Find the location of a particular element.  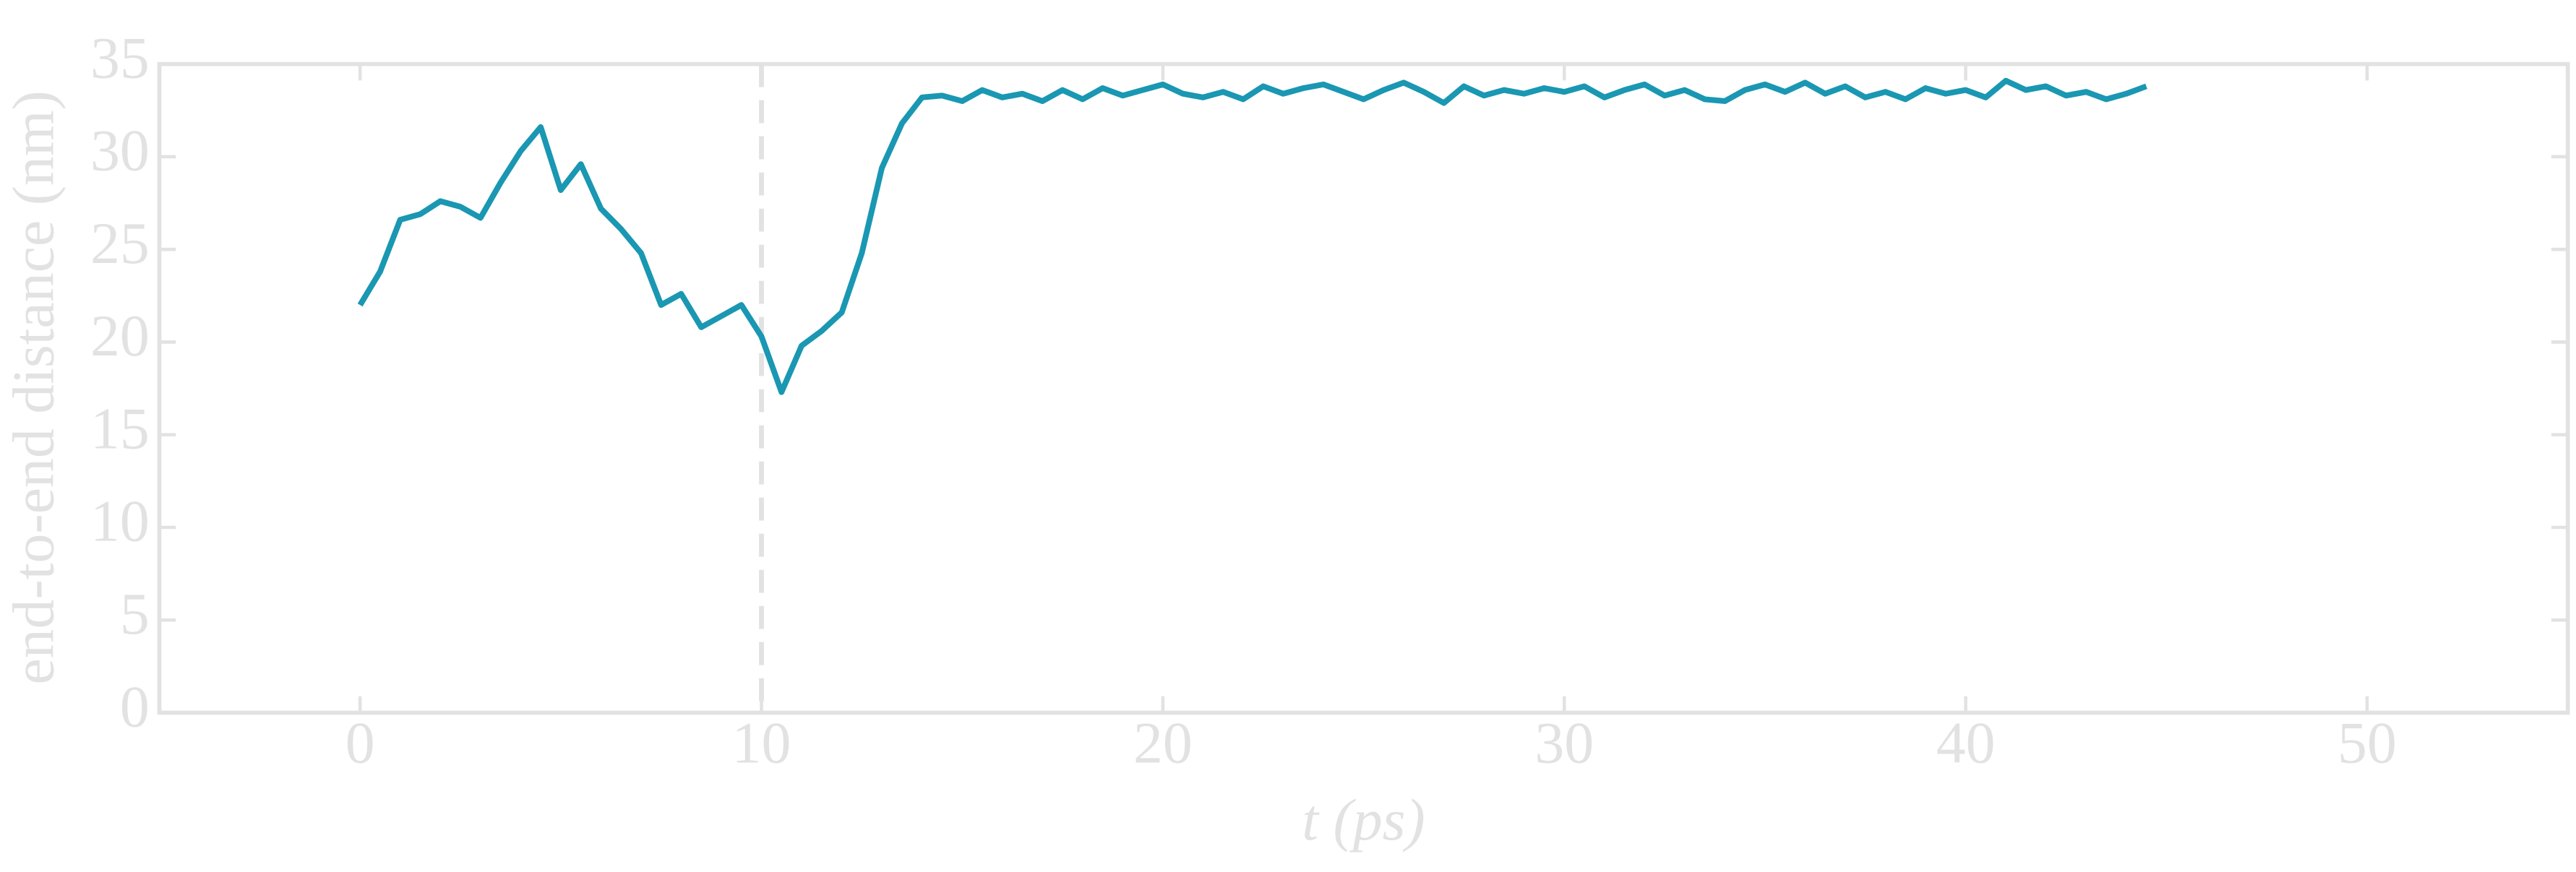

y-tick-label: 10 is located at coordinates (120, 521).